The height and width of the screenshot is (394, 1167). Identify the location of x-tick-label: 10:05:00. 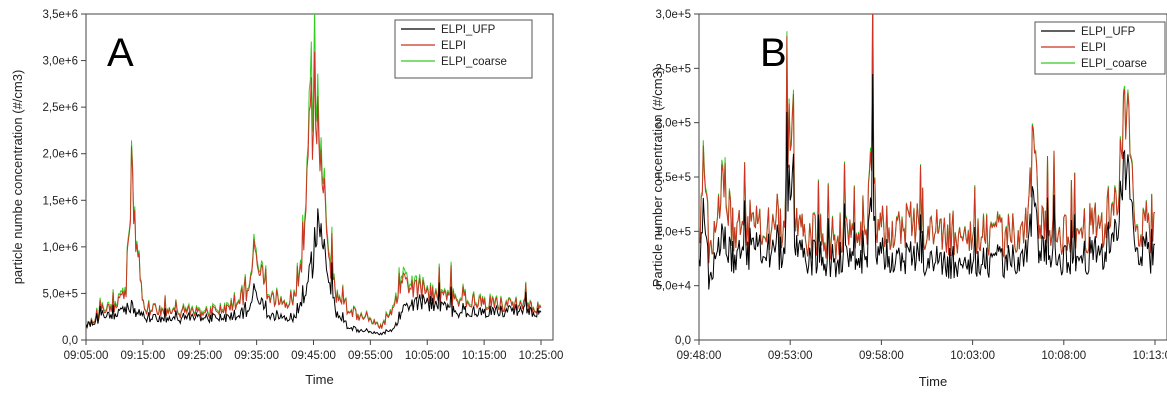
(427, 356).